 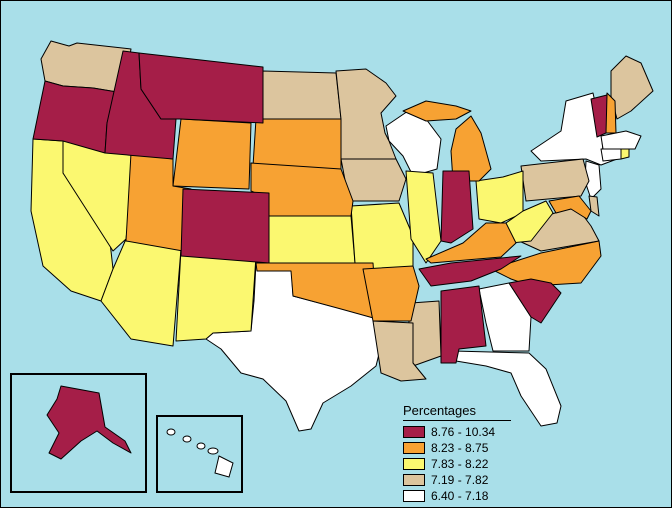 I want to click on state-alabama, so click(x=463, y=324).